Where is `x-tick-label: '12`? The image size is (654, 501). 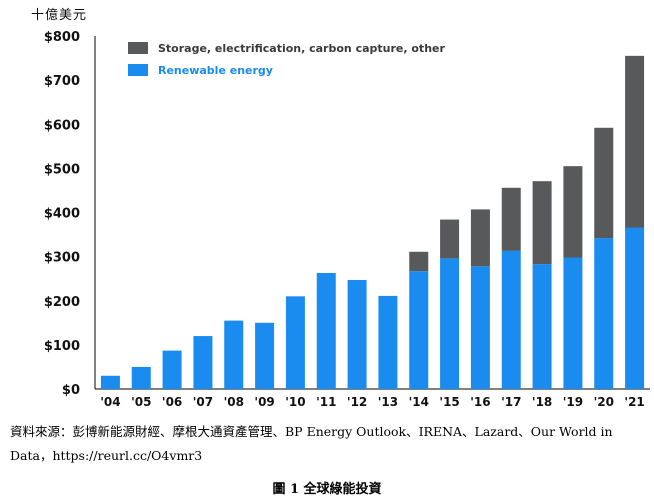 x-tick-label: '12 is located at coordinates (357, 402).